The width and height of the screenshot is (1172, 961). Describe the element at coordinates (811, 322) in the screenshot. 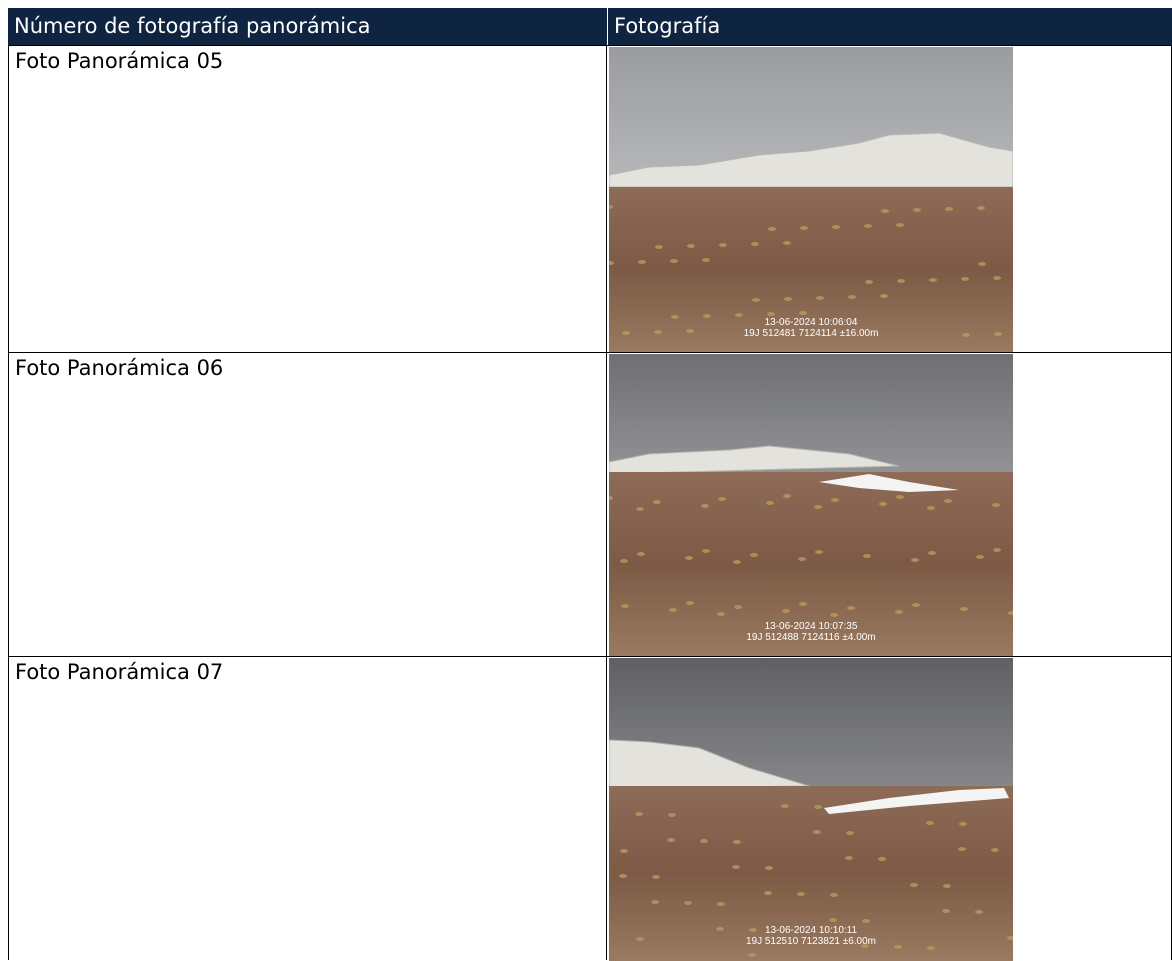

I see `photo-stamp: 13-06-2024 10:06:04` at that location.